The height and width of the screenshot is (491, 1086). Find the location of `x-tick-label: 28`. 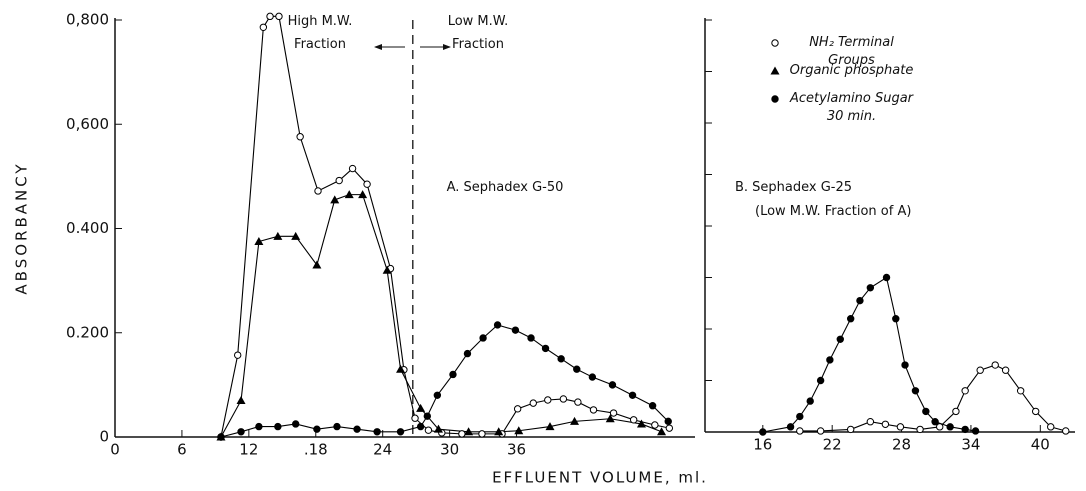

x-tick-label: 28 is located at coordinates (901, 445).